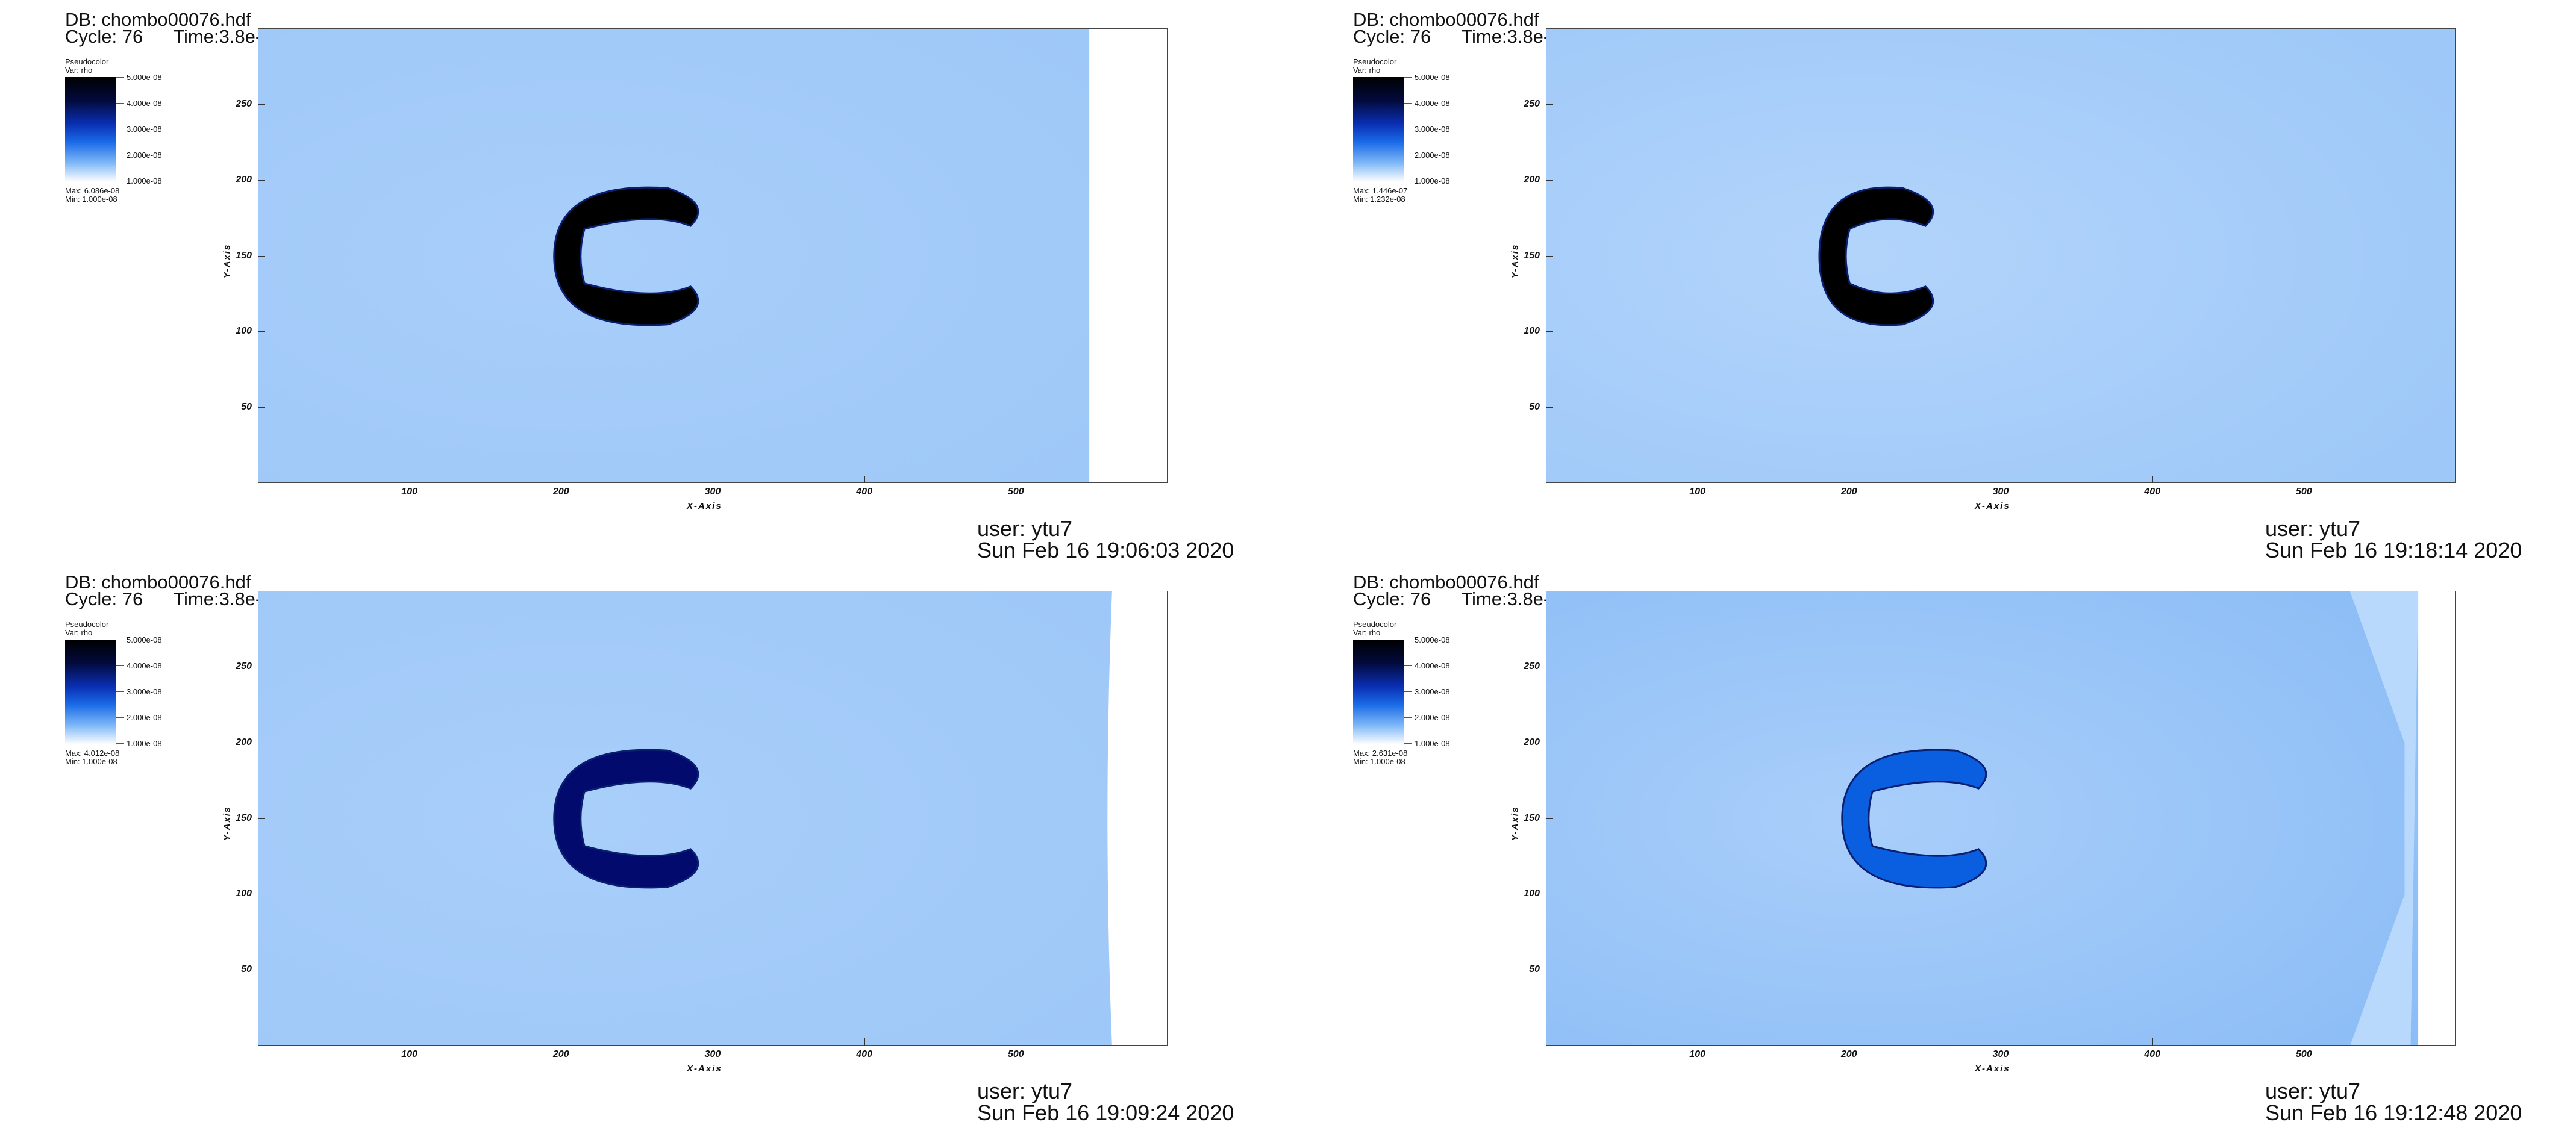 Image resolution: width=2576 pixels, height=1125 pixels. Describe the element at coordinates (1849, 492) in the screenshot. I see `x-tick-label: 200` at that location.